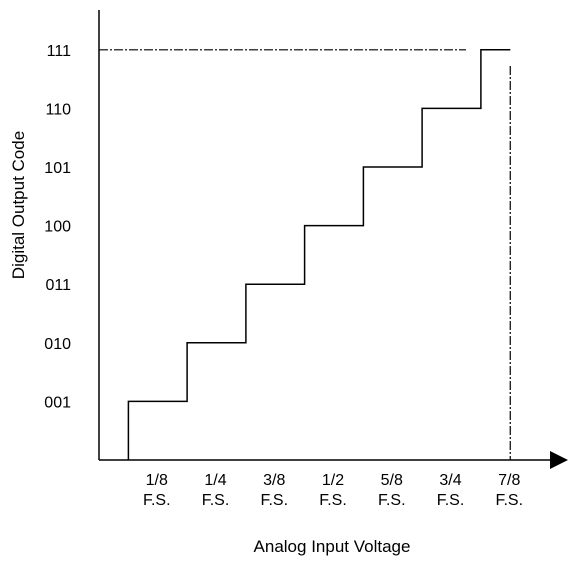  Describe the element at coordinates (57, 344) in the screenshot. I see `y-tick-label: 010` at that location.